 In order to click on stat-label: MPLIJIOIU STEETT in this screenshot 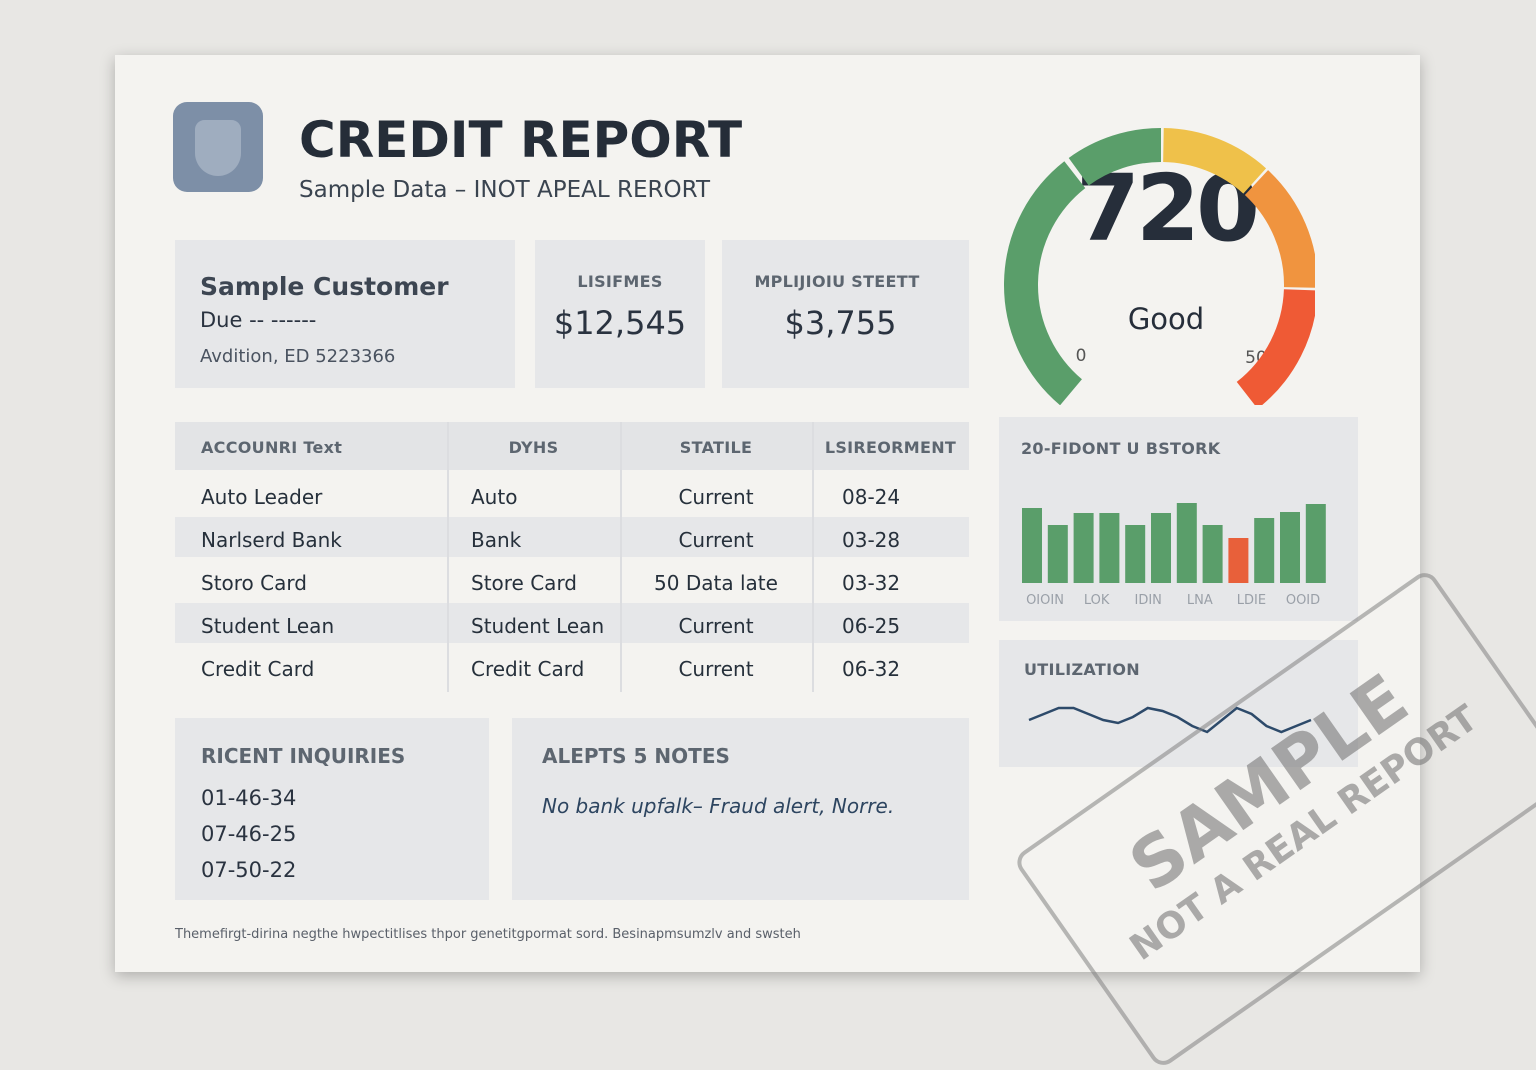, I will do `click(837, 281)`.